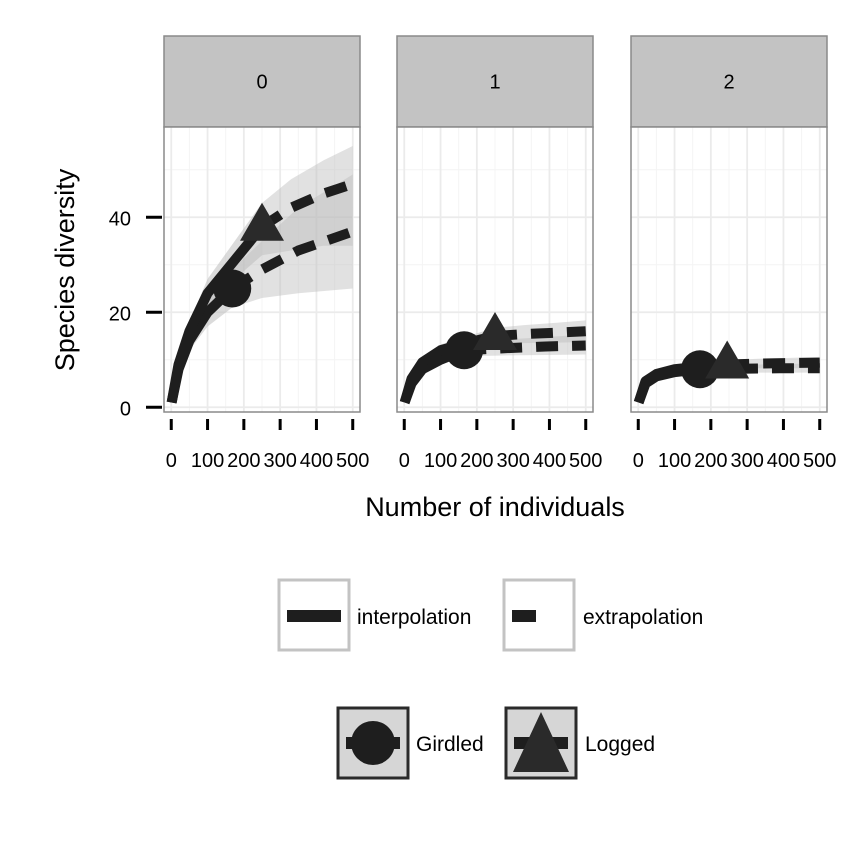  I want to click on y-axis-title: Species diversity, so click(65, 269).